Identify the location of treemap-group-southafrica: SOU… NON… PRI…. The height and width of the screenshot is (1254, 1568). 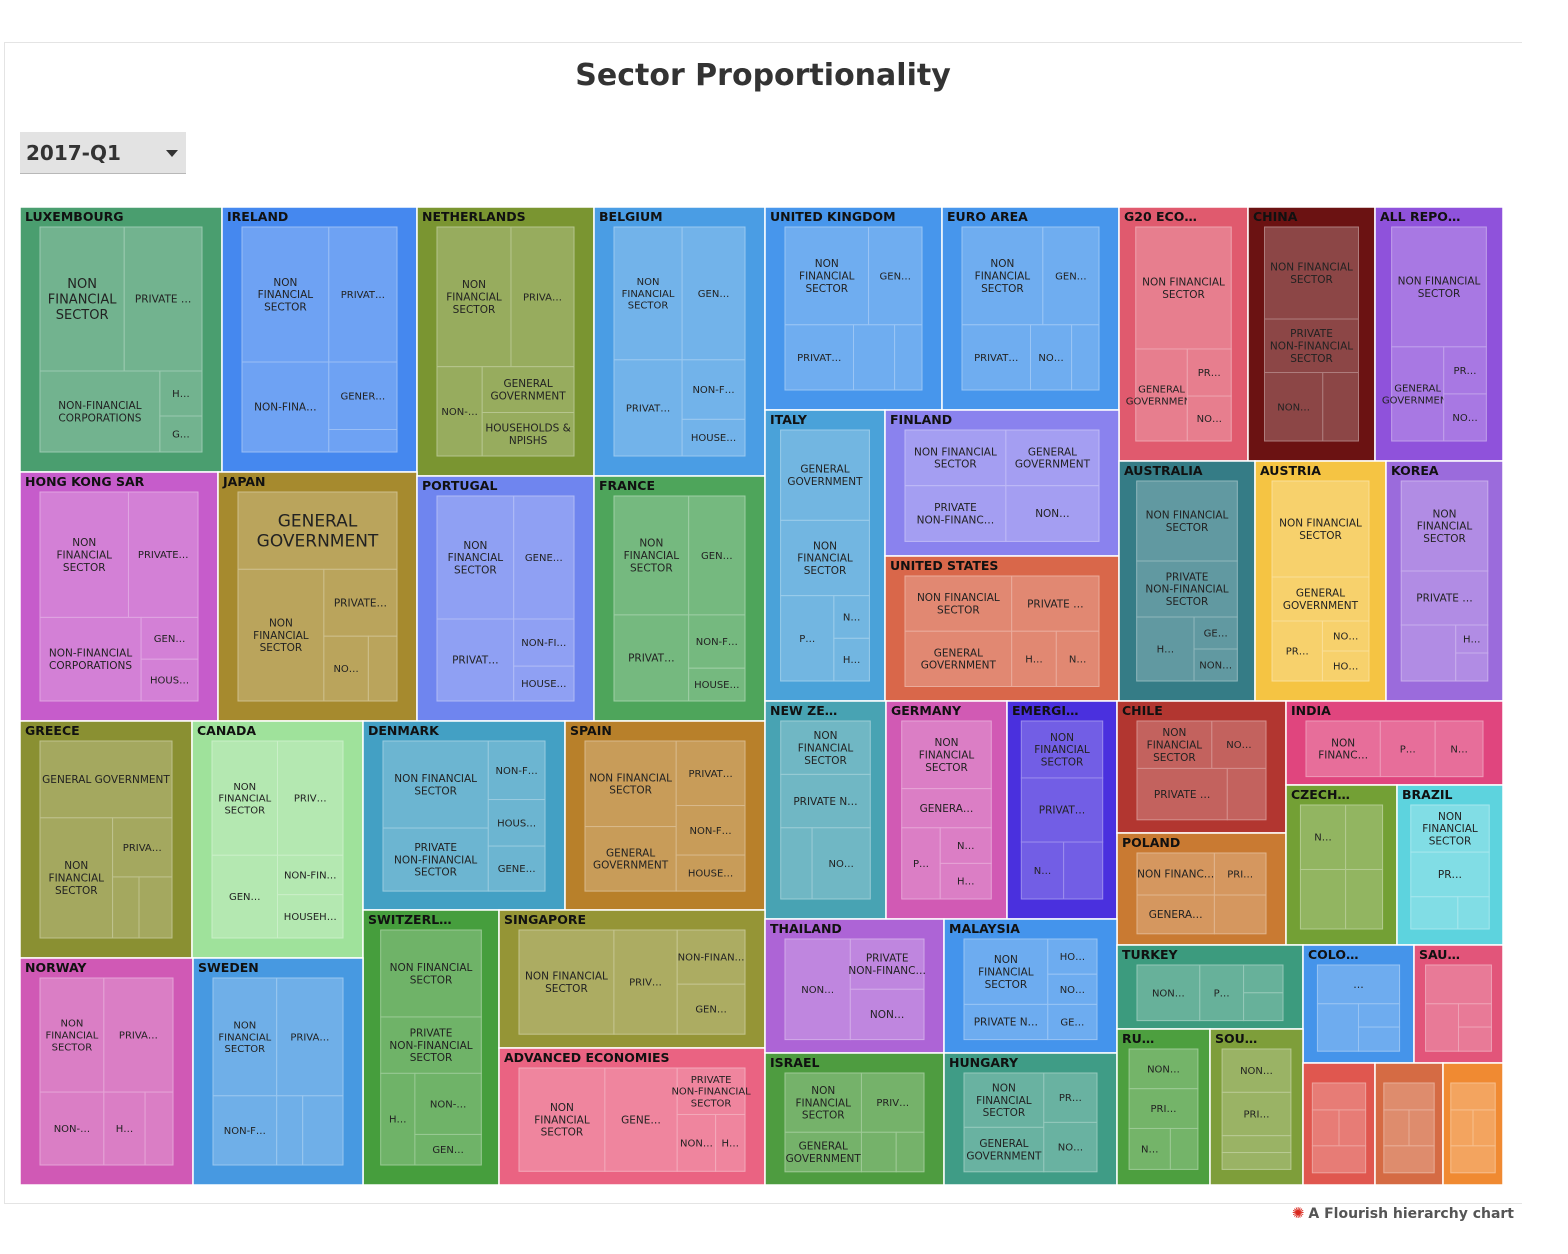
(1256, 1107).